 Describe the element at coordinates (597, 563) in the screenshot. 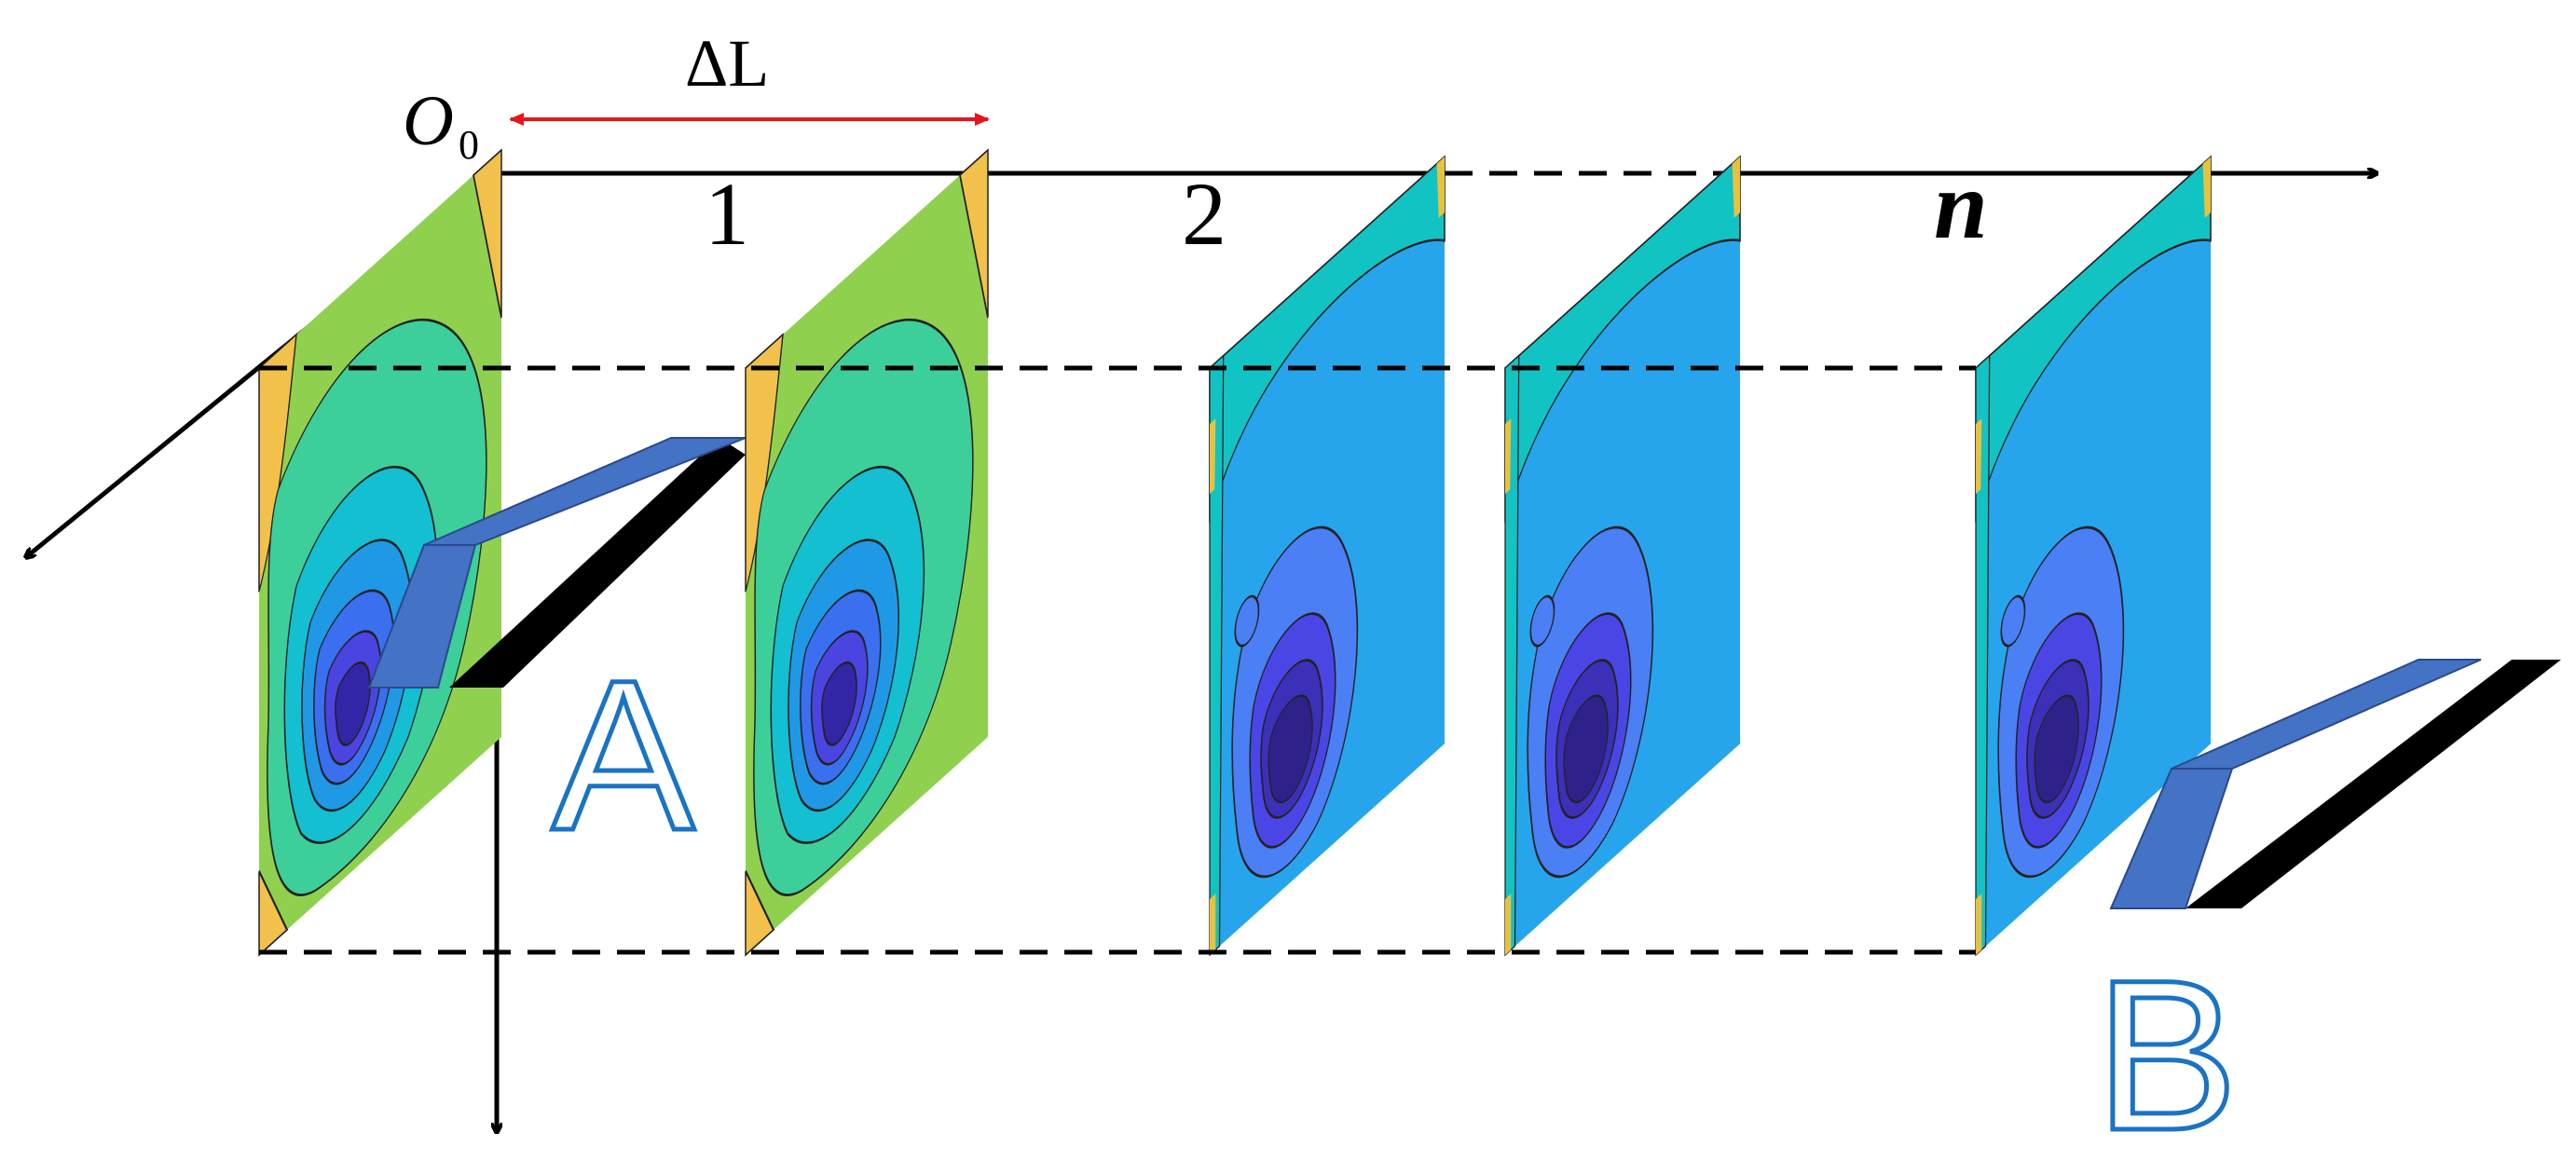

I see `body-a-shadow` at that location.